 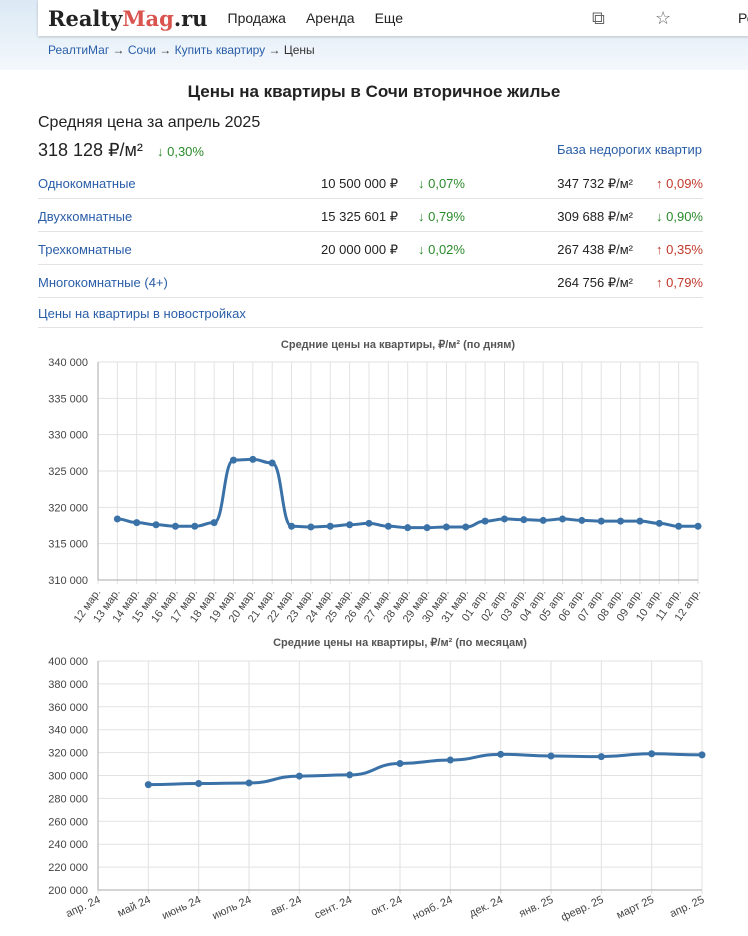 What do you see at coordinates (256, 18) in the screenshot?
I see `nav-sale: Продажа` at bounding box center [256, 18].